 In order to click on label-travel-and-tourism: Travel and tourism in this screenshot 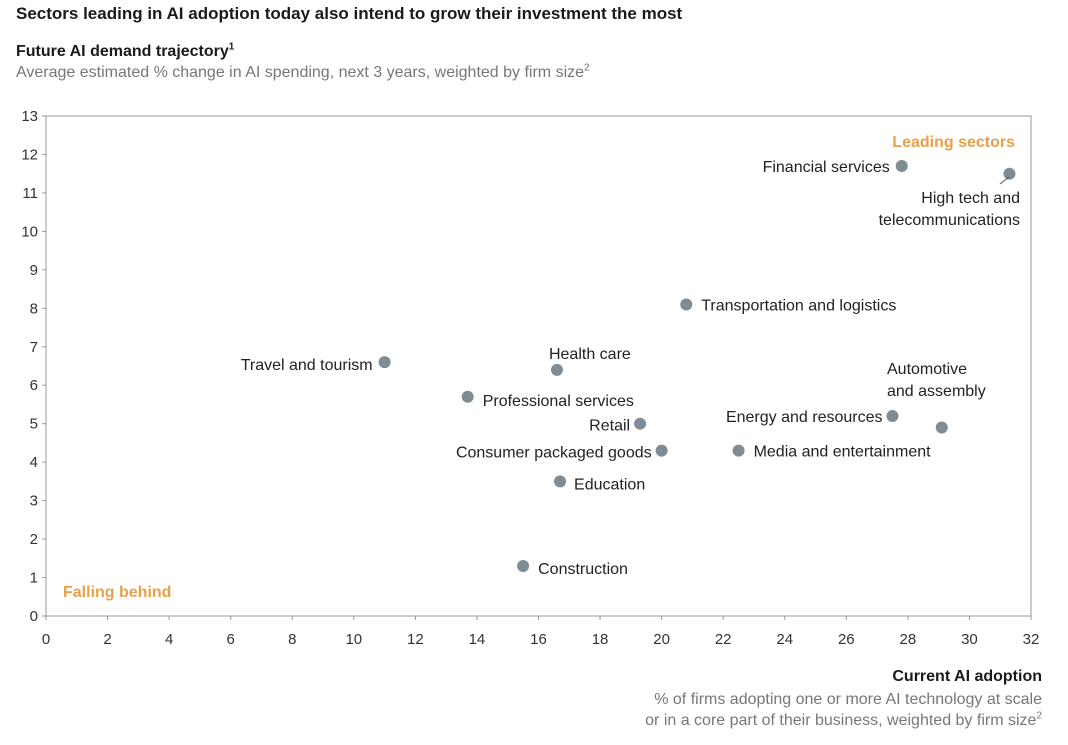, I will do `click(307, 365)`.